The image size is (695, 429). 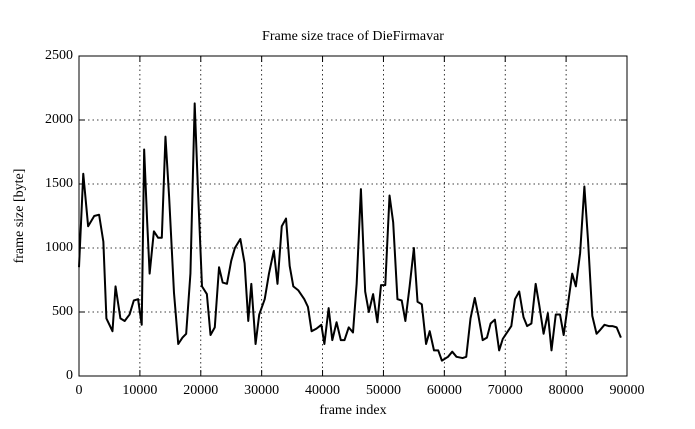 I want to click on y-tick-label: 2000, so click(x=59, y=119).